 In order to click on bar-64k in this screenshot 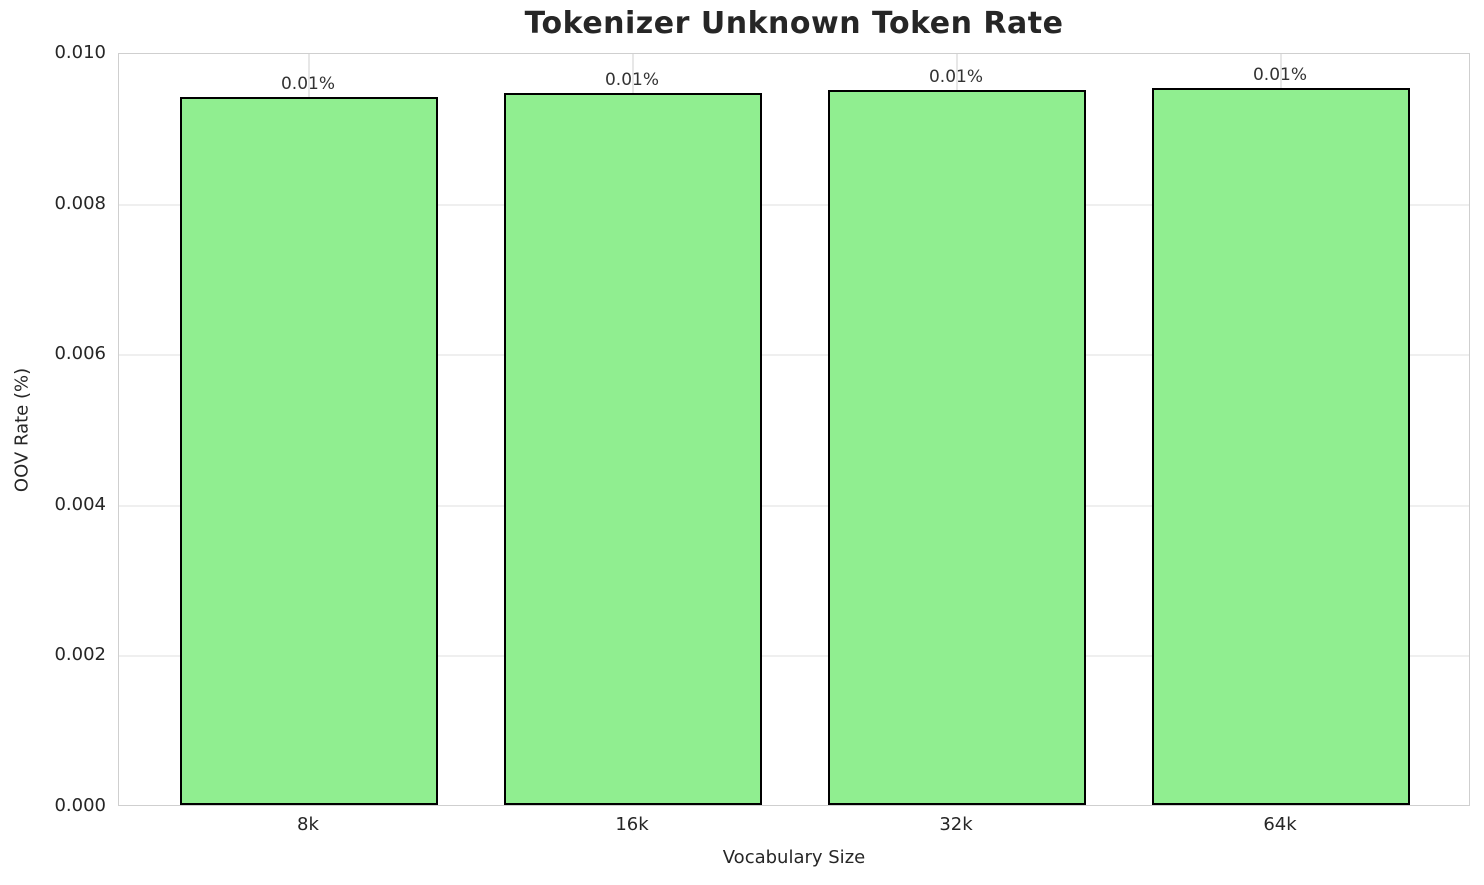, I will do `click(1281, 446)`.